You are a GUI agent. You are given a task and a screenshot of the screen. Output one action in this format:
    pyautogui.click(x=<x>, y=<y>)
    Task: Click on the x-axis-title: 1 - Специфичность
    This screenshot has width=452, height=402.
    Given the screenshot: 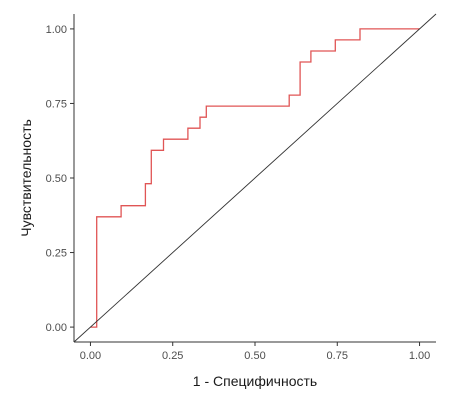 What is the action you would take?
    pyautogui.click(x=255, y=381)
    